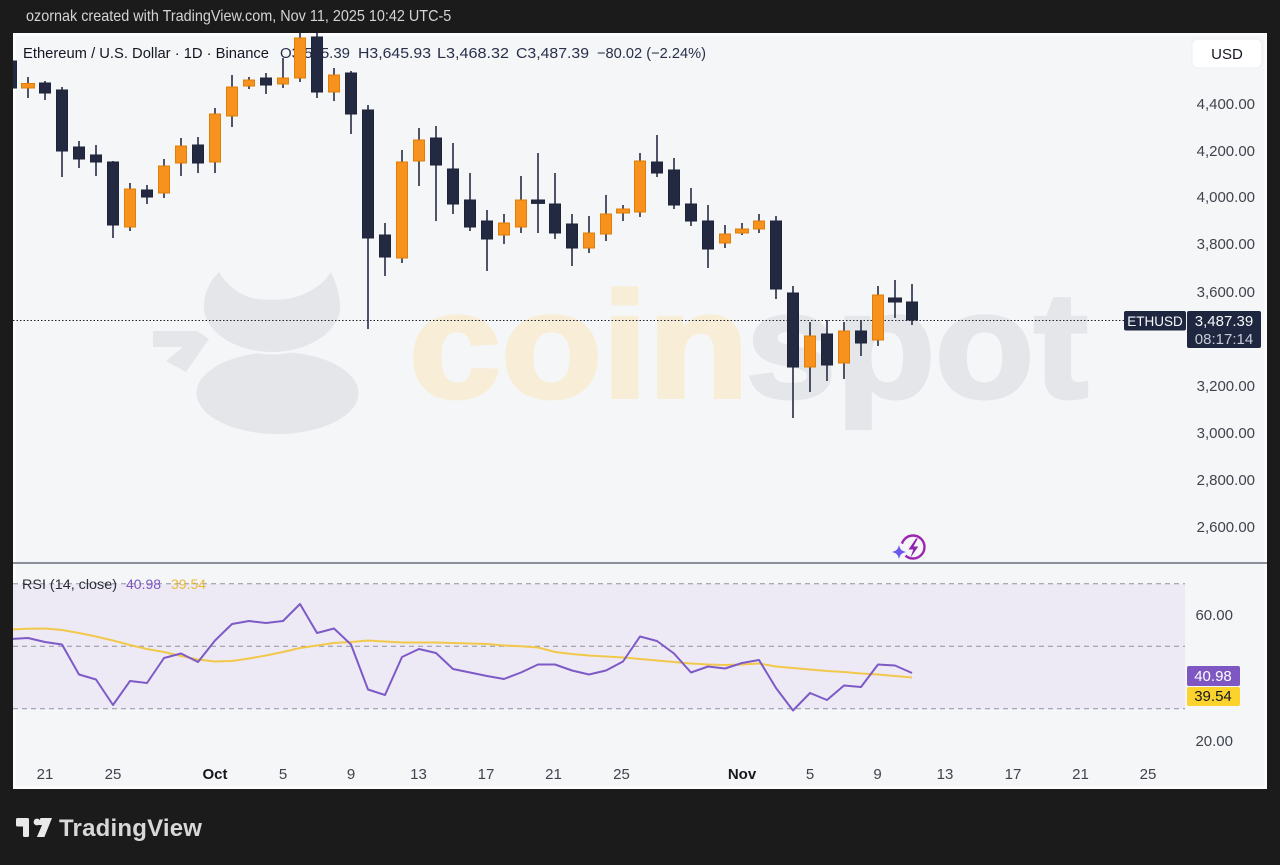 This screenshot has width=1280, height=865. I want to click on svg-text: 3,000.00, so click(1226, 433).